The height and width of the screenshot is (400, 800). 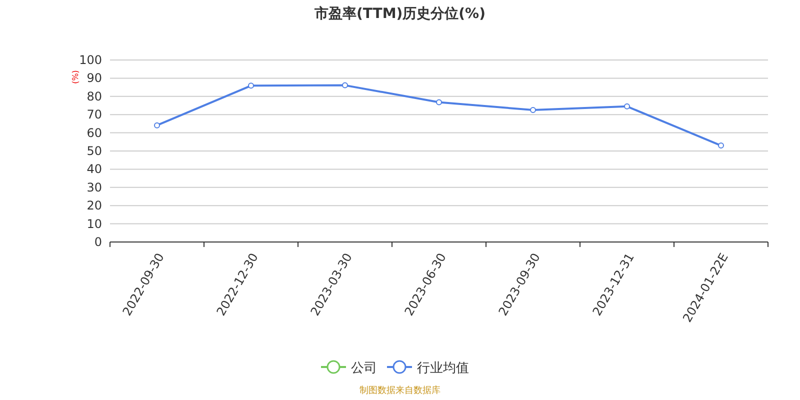 What do you see at coordinates (94, 187) in the screenshot?
I see `y-tick-label: 30` at bounding box center [94, 187].